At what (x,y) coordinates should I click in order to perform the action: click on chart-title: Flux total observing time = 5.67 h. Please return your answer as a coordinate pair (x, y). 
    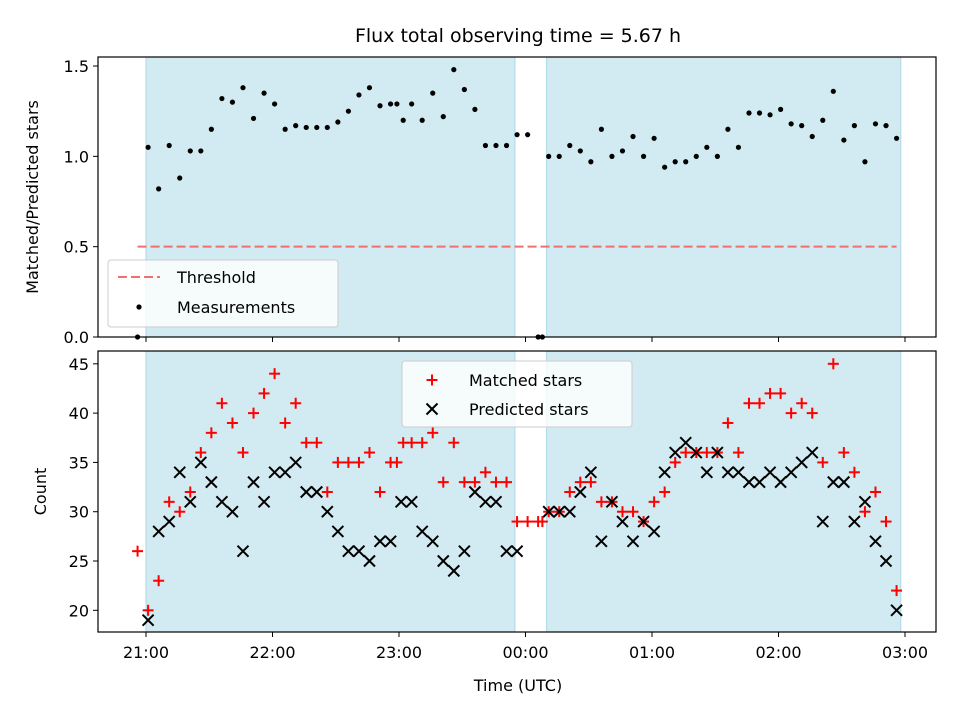
    Looking at the image, I should click on (518, 36).